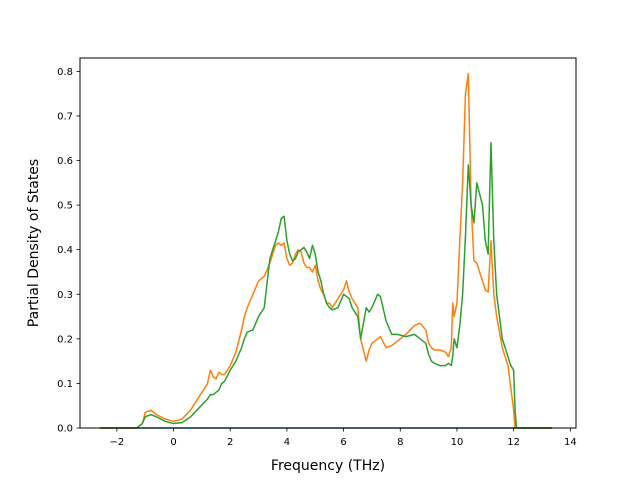  I want to click on y-tick-label: 0.2, so click(65, 339).